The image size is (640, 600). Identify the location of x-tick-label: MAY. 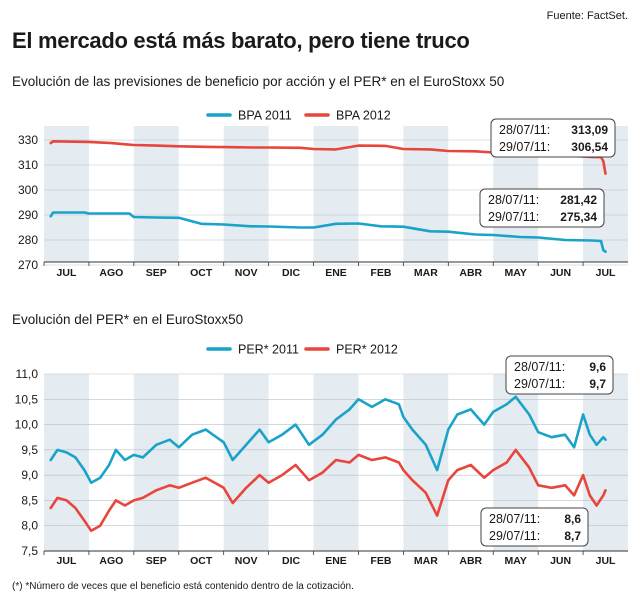
(516, 561).